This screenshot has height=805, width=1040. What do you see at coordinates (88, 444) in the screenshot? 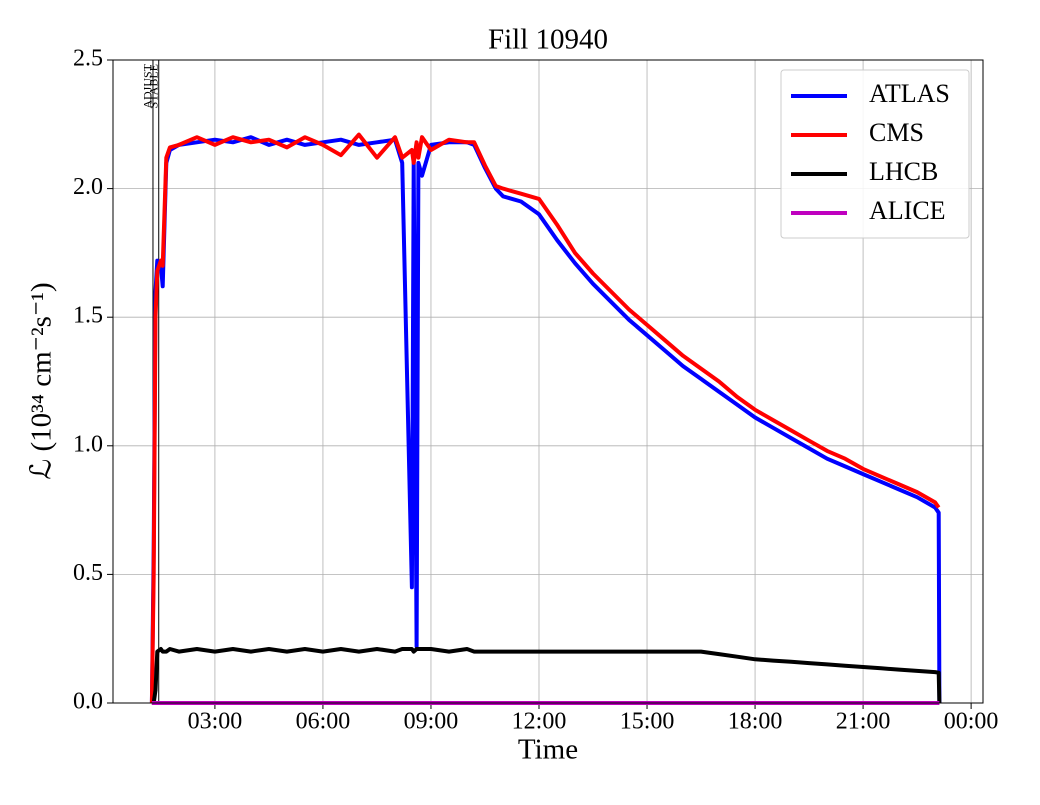
I see `y-tick-label: 1.0` at bounding box center [88, 444].